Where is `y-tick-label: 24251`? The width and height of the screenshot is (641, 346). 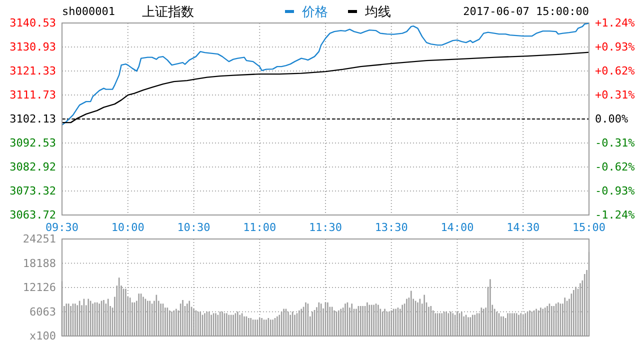
y-tick-label: 24251 is located at coordinates (39, 239).